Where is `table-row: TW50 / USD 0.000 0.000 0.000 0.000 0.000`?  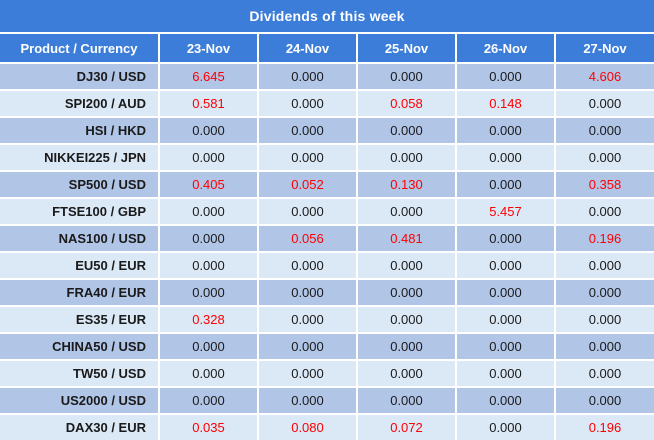
table-row: TW50 / USD 0.000 0.000 0.000 0.000 0.000 is located at coordinates (327, 374).